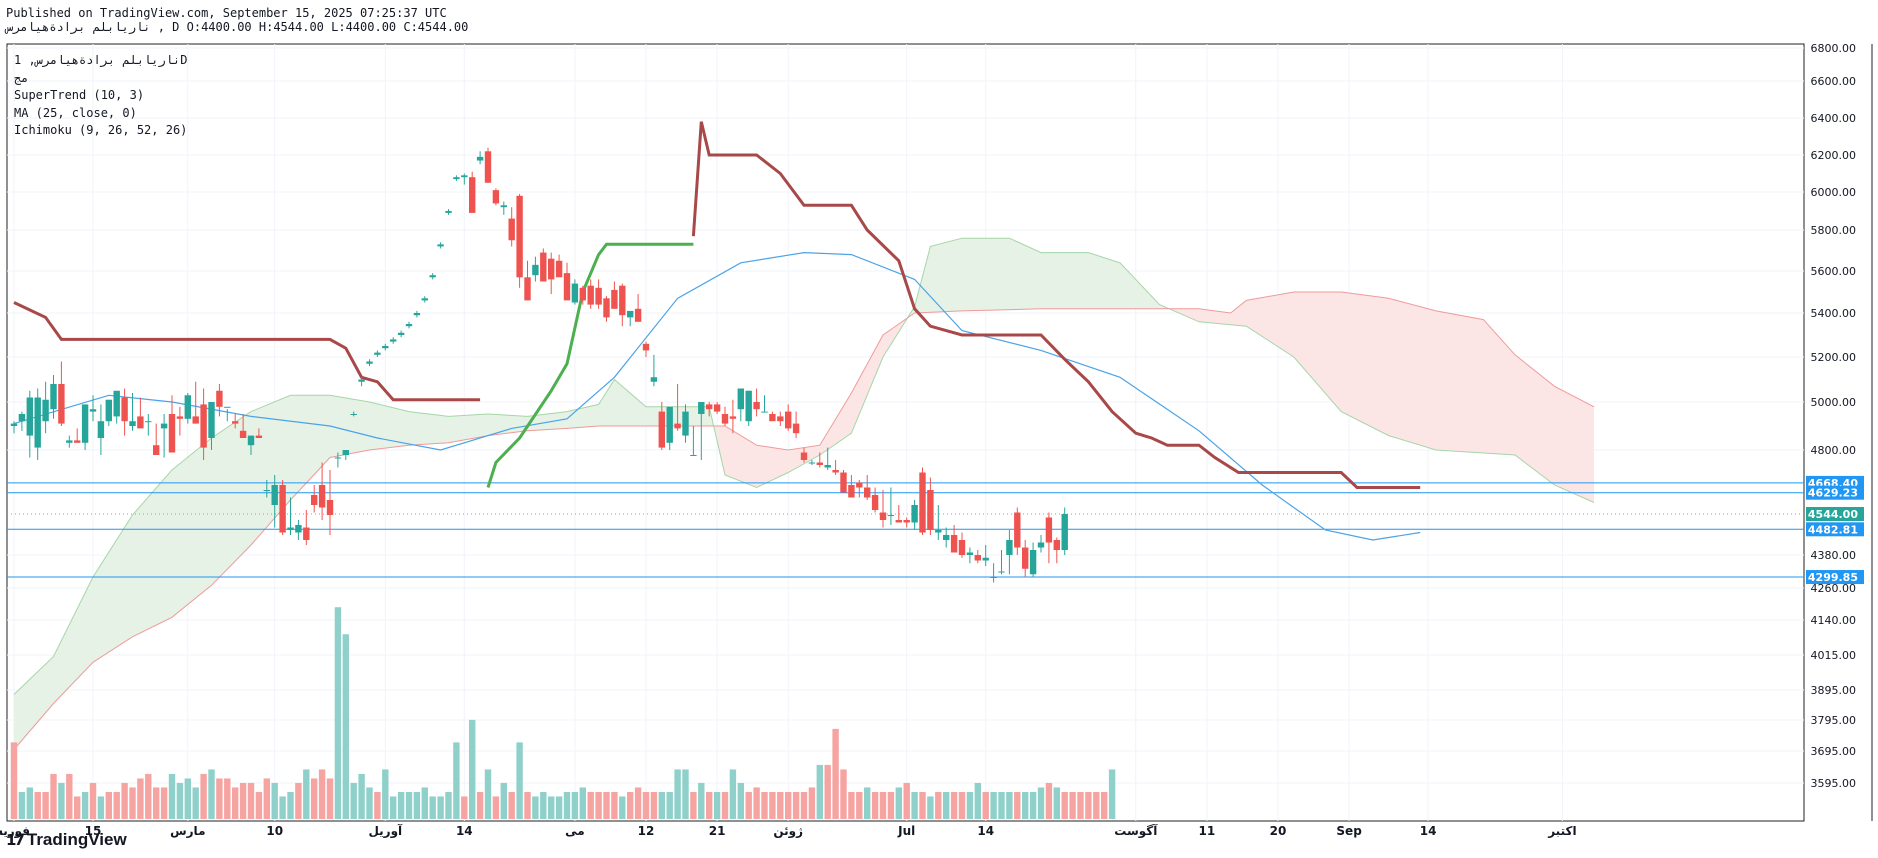 This screenshot has height=858, width=1878. I want to click on price-tick-label: 6800.00, so click(1834, 48).